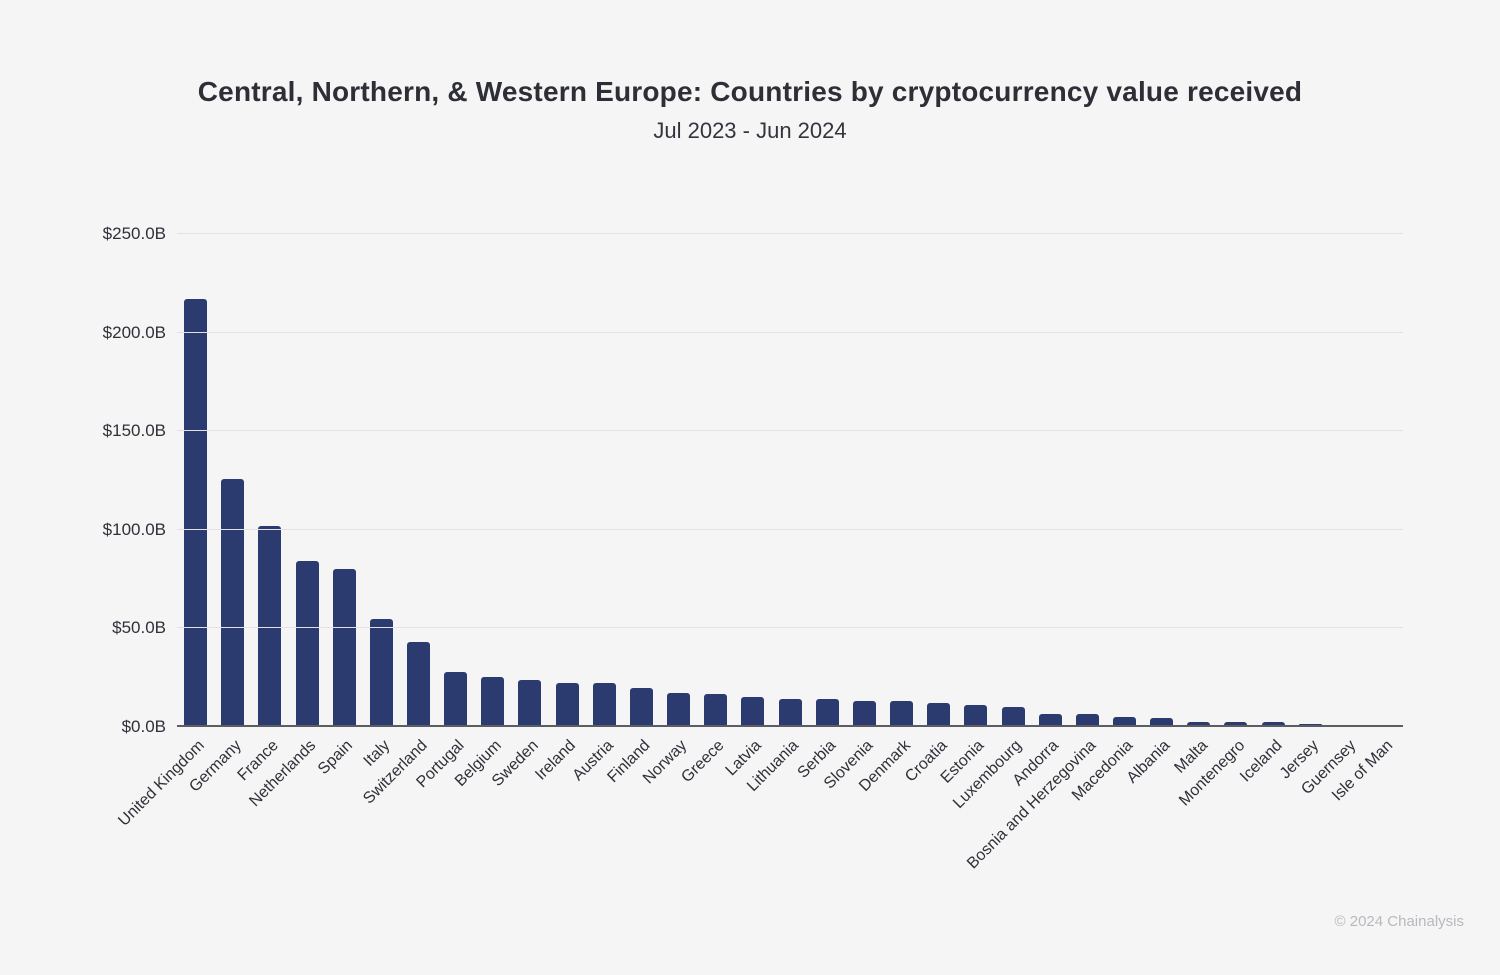 Image resolution: width=1500 pixels, height=975 pixels. I want to click on y-axis-tick-label: $50.0B, so click(139, 628).